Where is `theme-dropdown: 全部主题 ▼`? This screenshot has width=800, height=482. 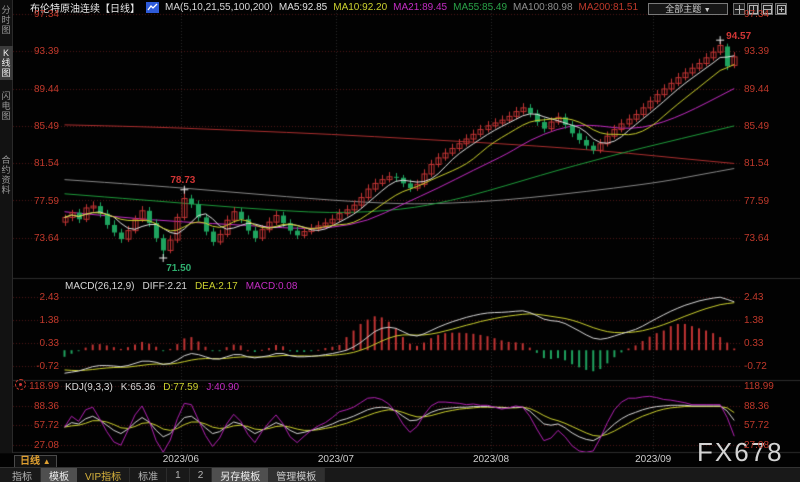 theme-dropdown: 全部主题 ▼ is located at coordinates (688, 9).